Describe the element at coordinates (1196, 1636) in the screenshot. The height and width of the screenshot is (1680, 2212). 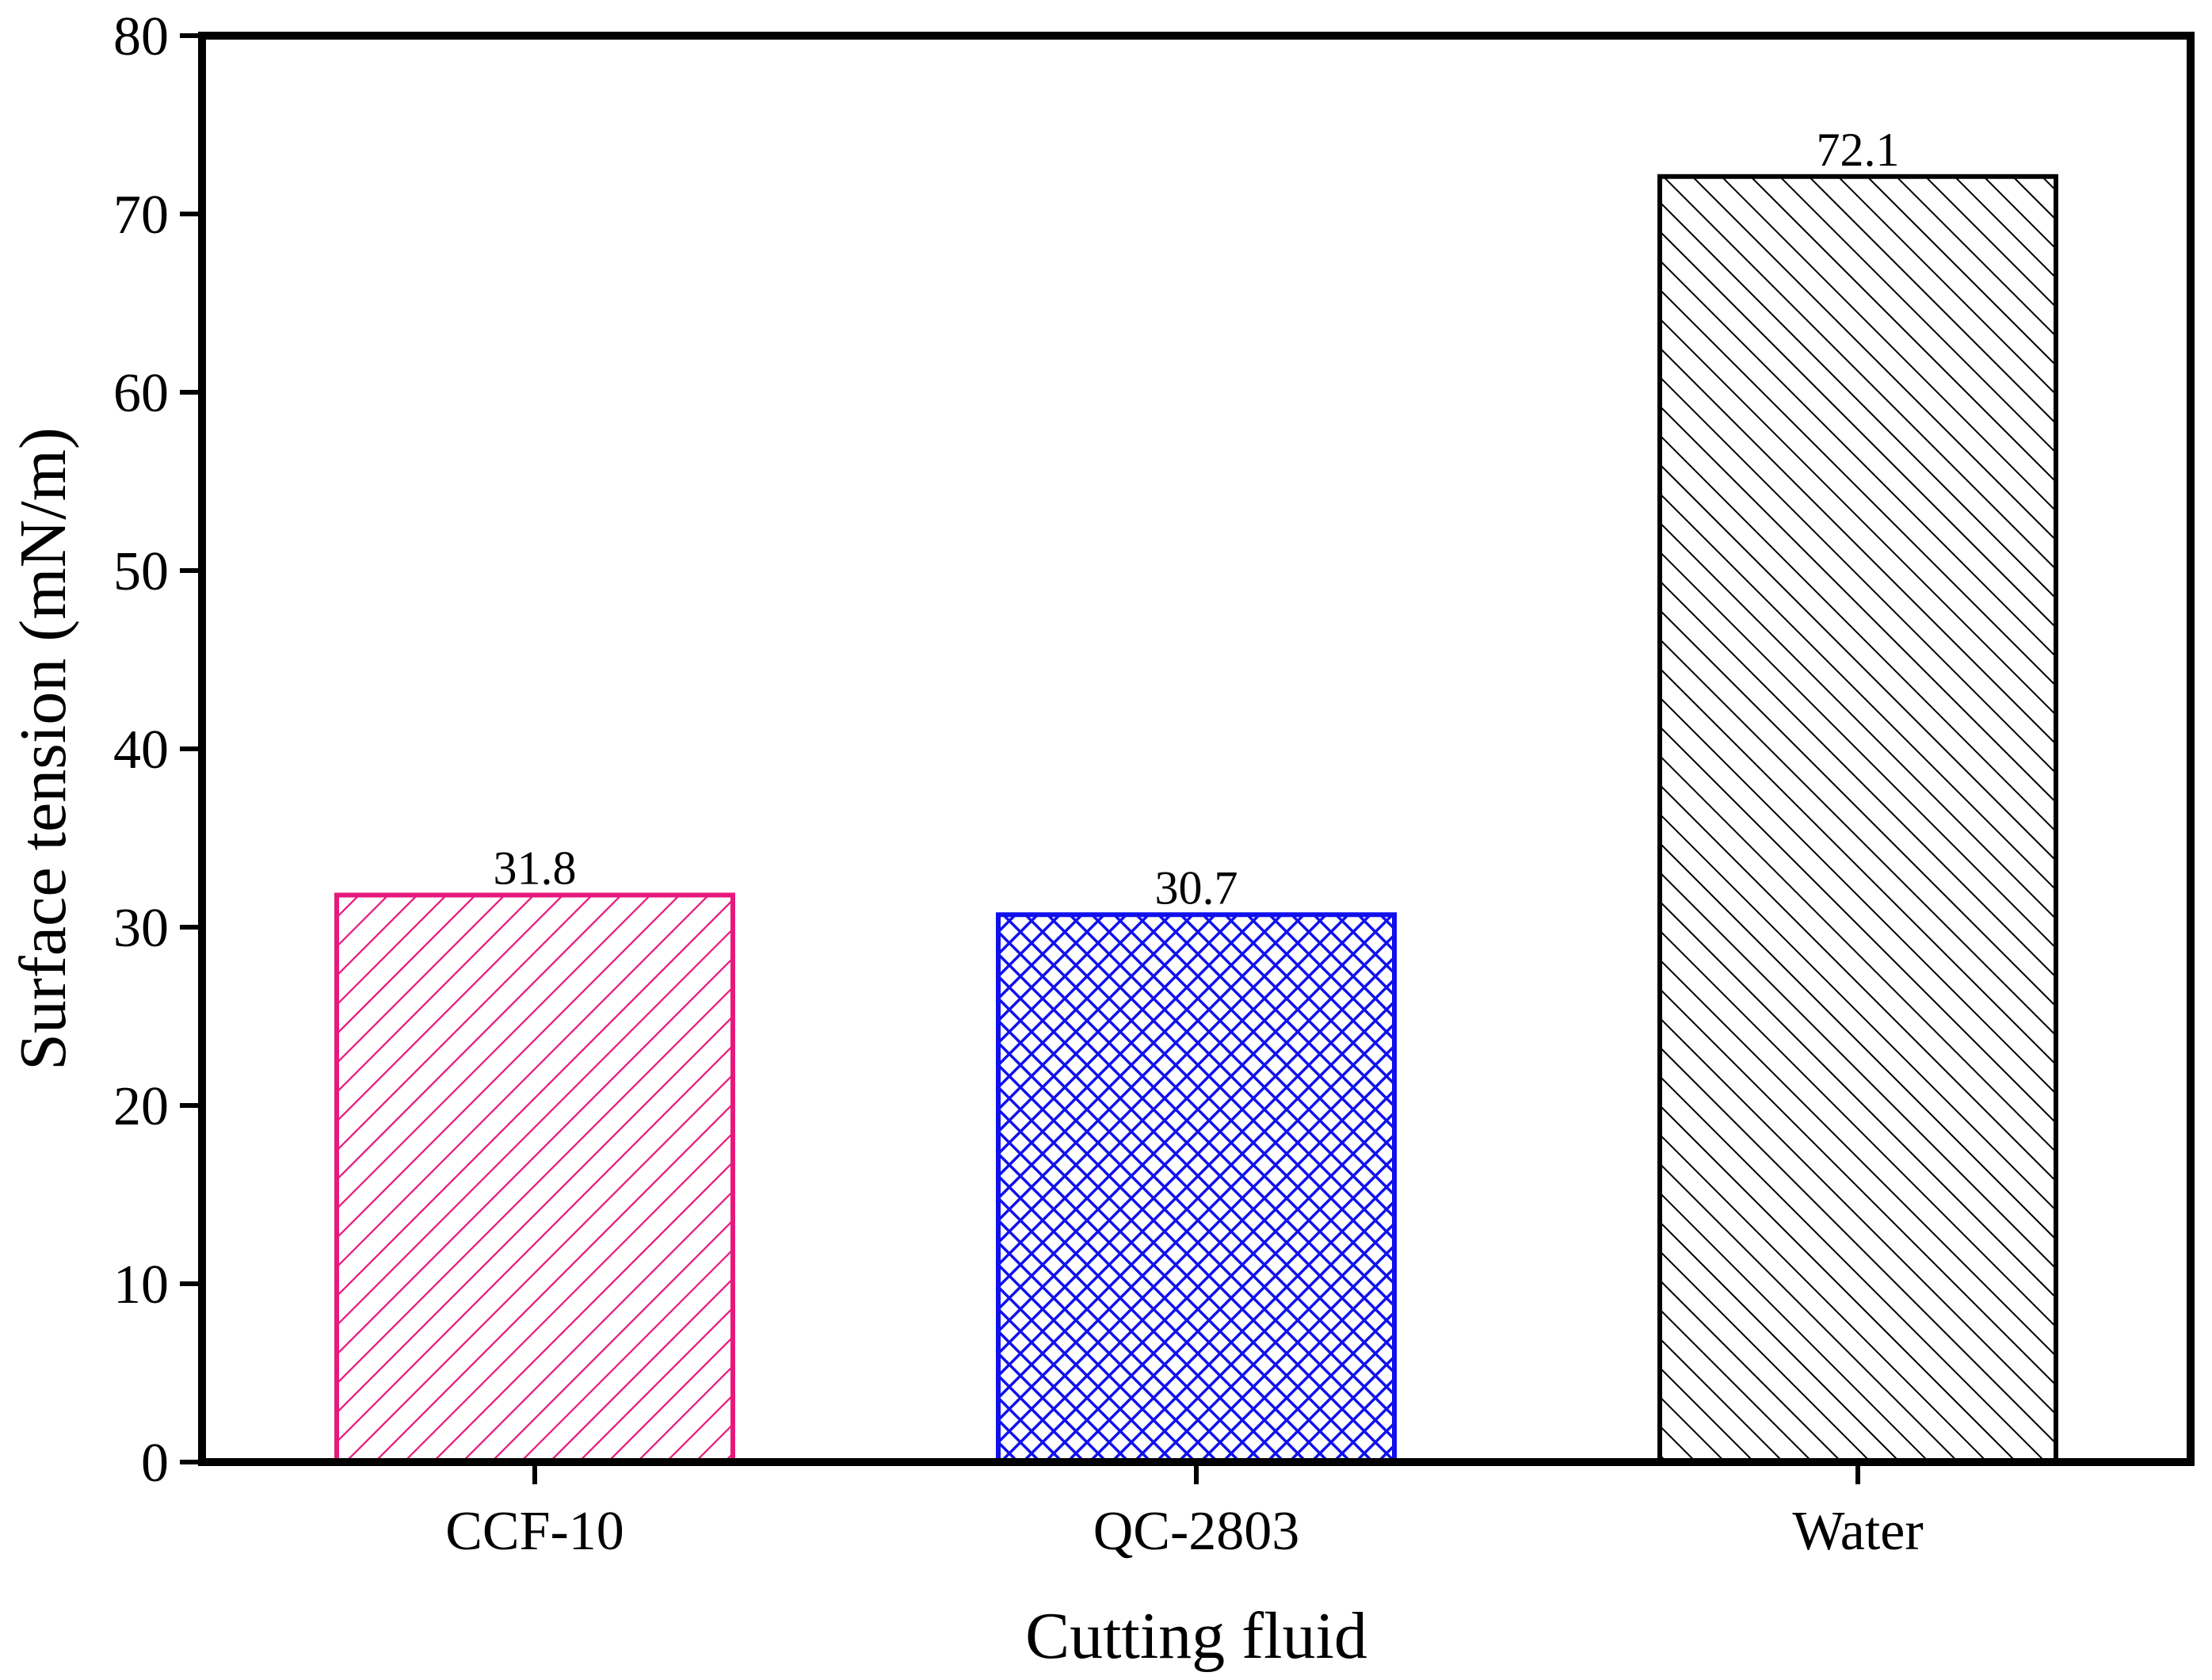
I see `x-axis-title: Cutting fluid` at that location.